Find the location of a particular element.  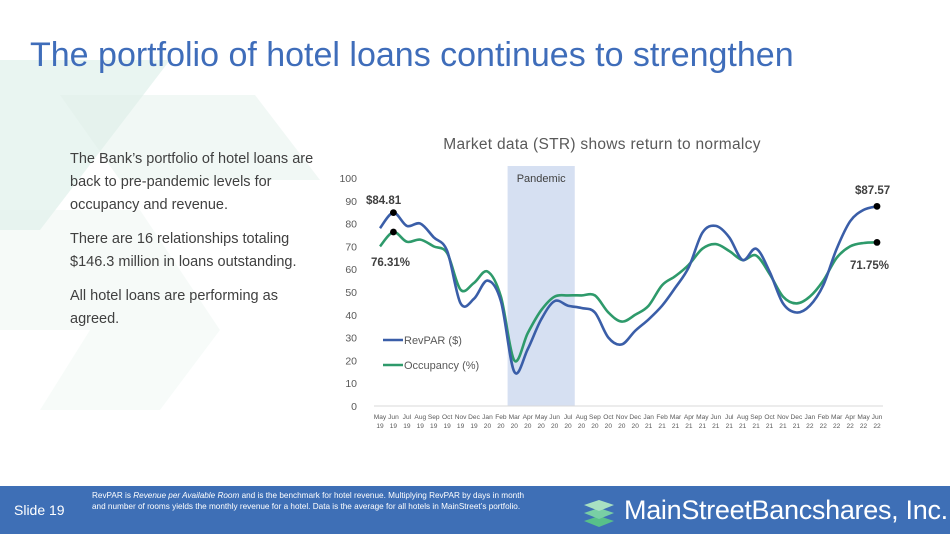

occupancy-series-line is located at coordinates (628, 296).